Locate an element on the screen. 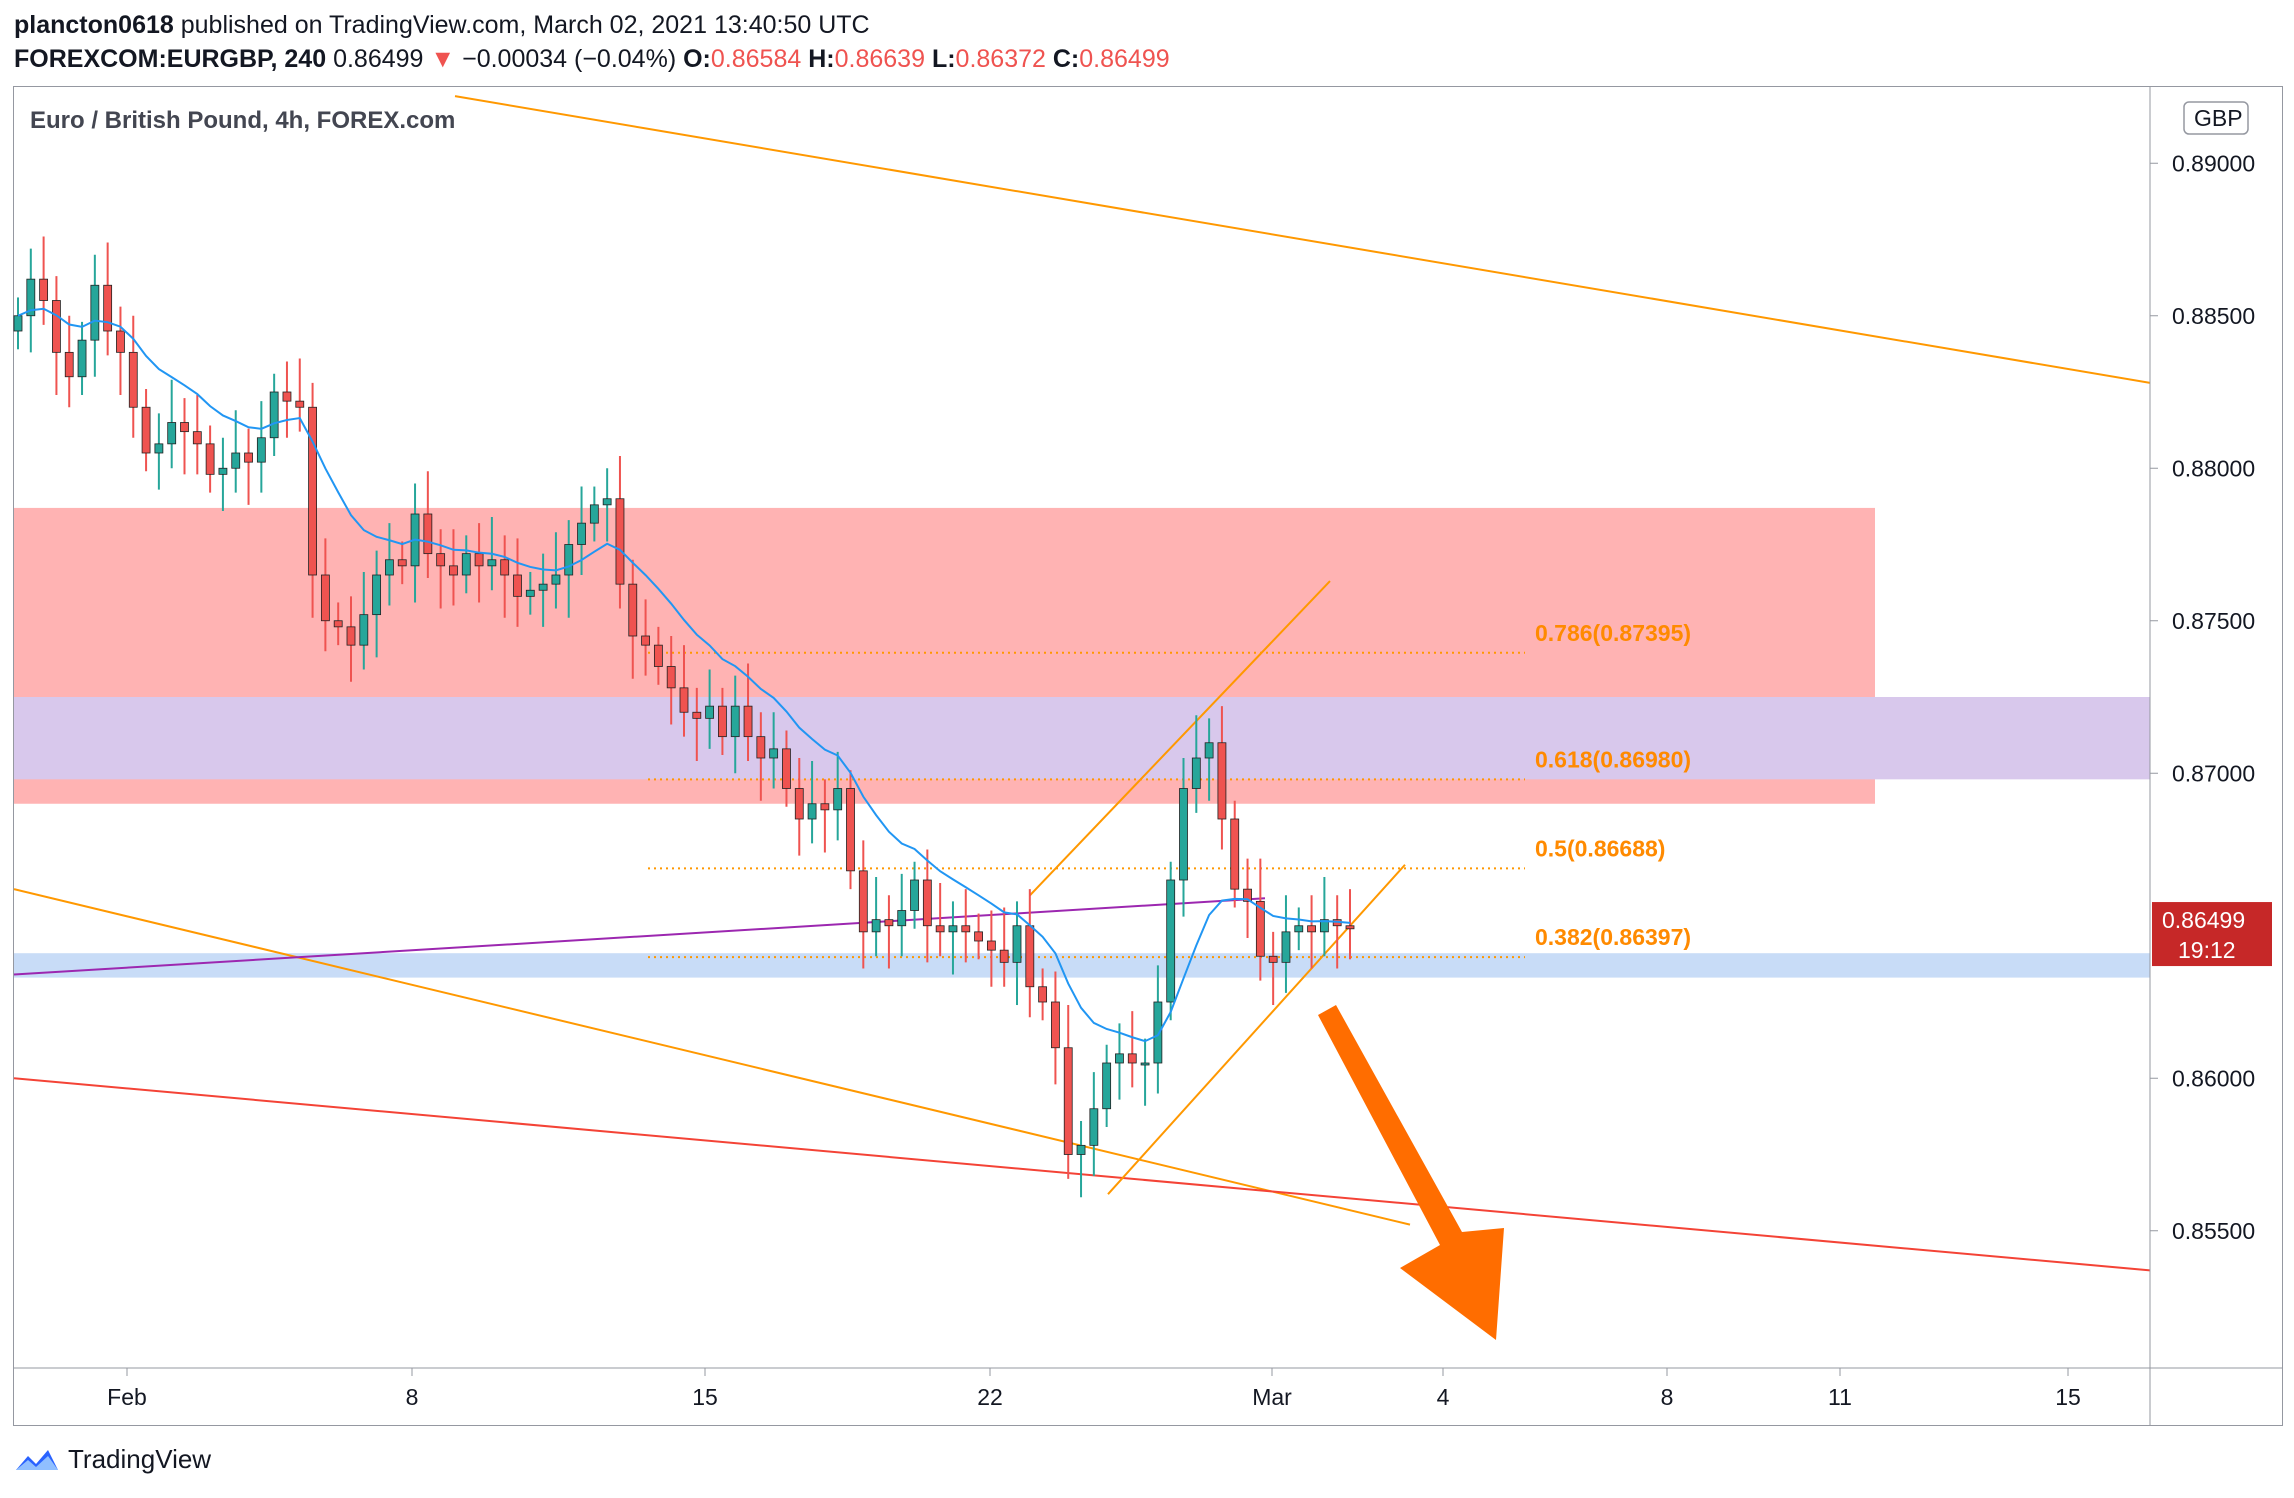 Image resolution: width=2294 pixels, height=1498 pixels. time-tick-label: 11 is located at coordinates (1840, 1397).